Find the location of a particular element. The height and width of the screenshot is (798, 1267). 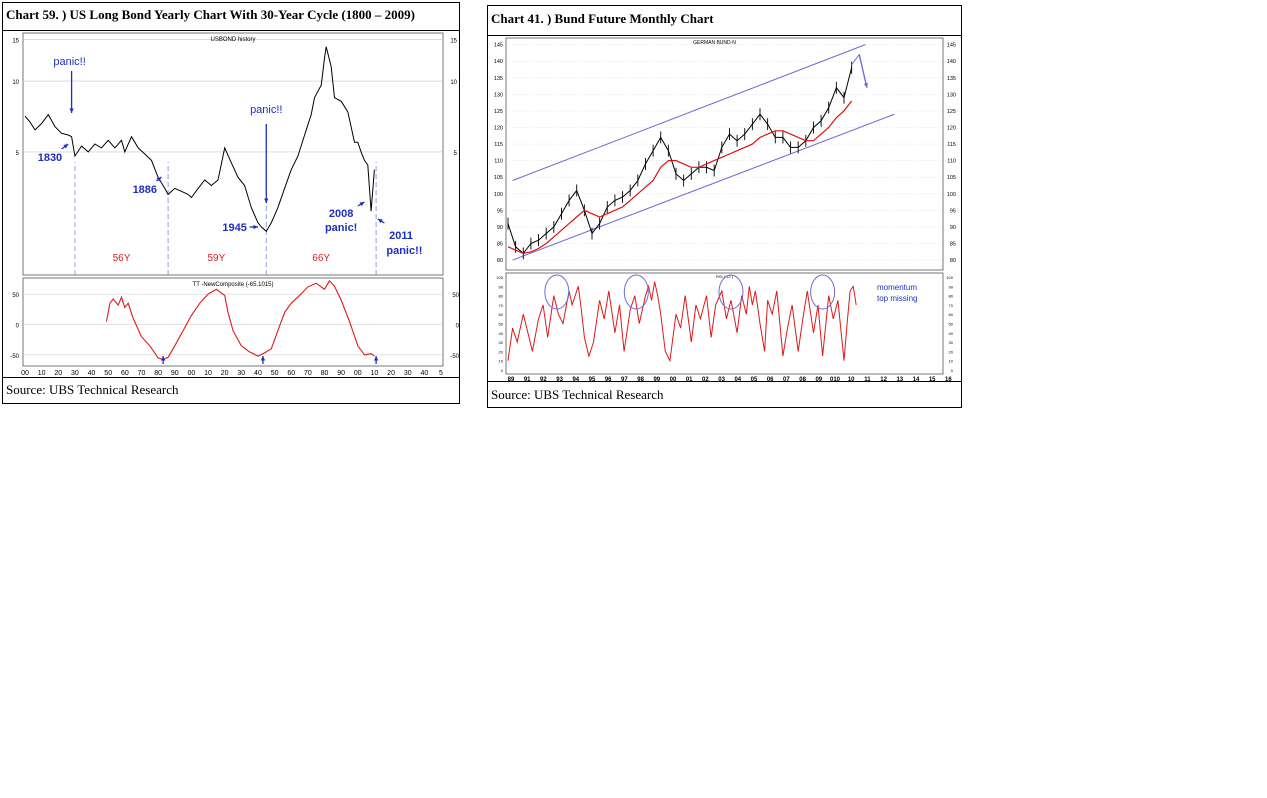

projection-arrow-head is located at coordinates (866, 85).